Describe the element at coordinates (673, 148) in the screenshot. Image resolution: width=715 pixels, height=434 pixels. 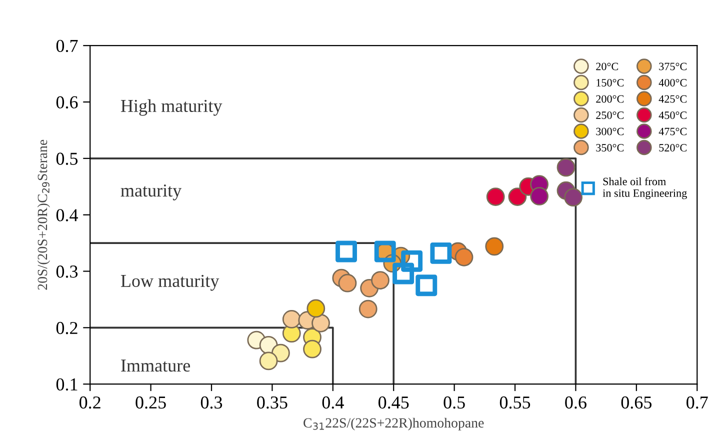
I see `legend-label: 520°C` at that location.